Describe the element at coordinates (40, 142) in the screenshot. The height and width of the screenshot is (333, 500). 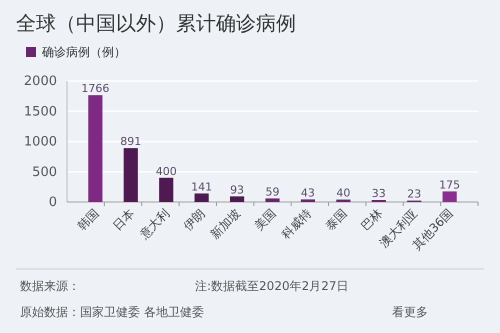
I see `y-tick-label: 1000` at that location.